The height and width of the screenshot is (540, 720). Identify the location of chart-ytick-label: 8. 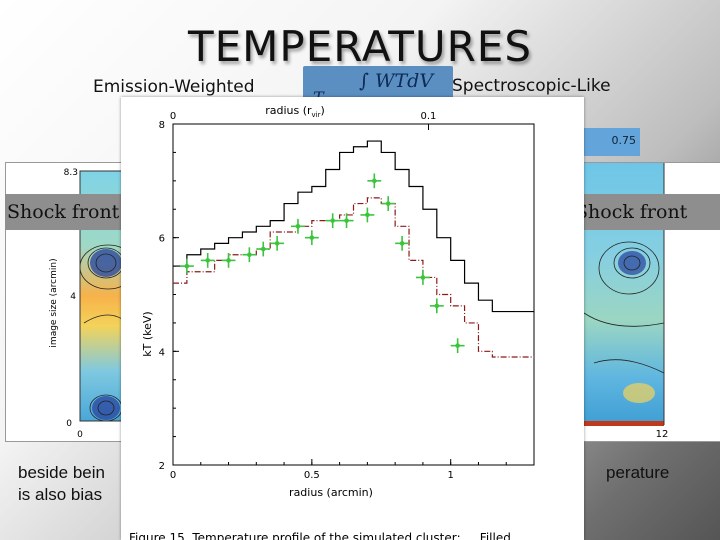
(162, 125).